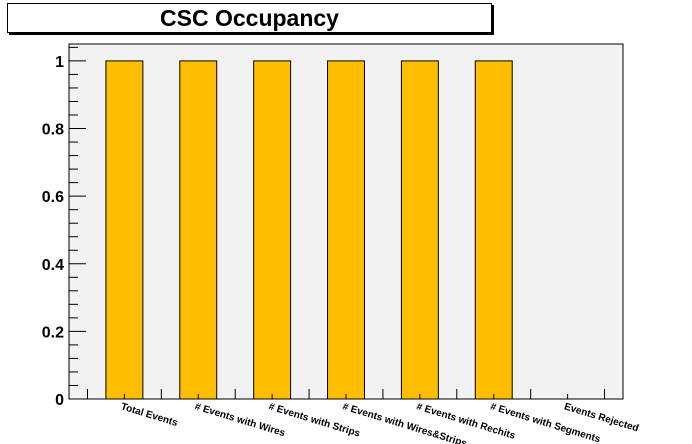  I want to click on y-tick-label: 0.8, so click(53, 130).